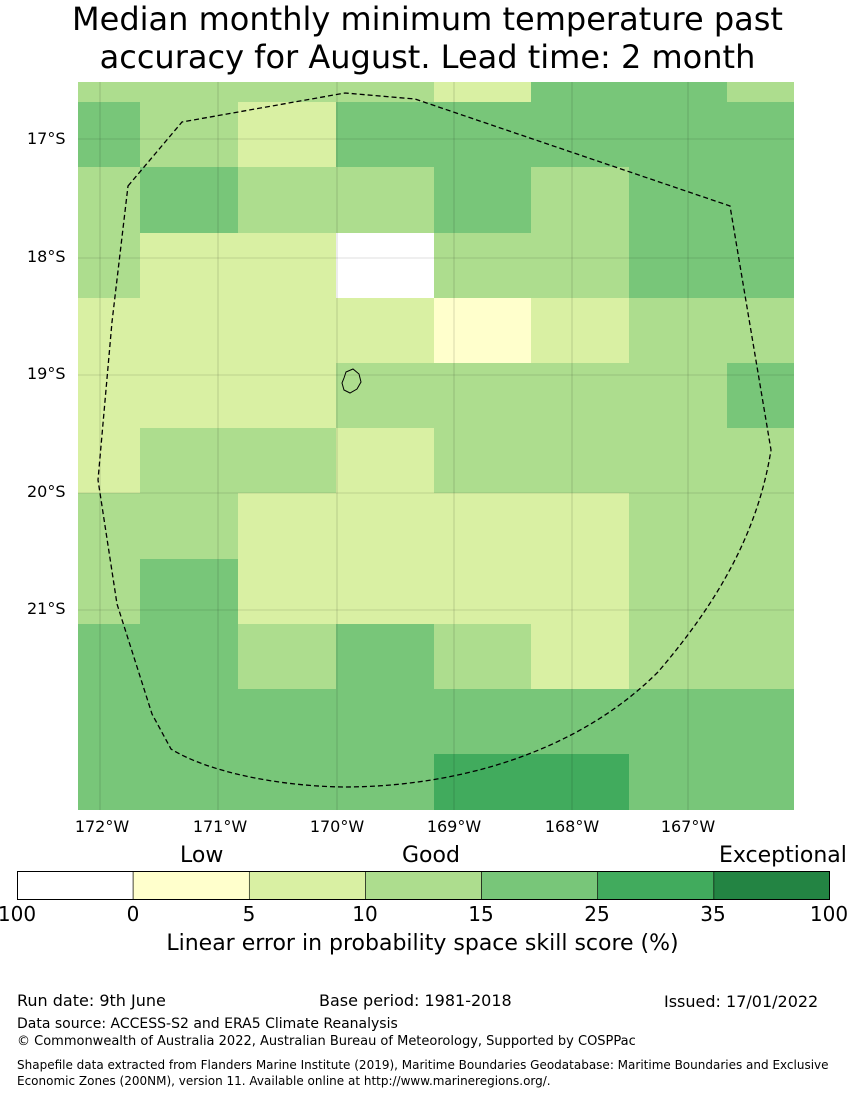  Describe the element at coordinates (220, 826) in the screenshot. I see `lon-label-171w: 171°W` at that location.